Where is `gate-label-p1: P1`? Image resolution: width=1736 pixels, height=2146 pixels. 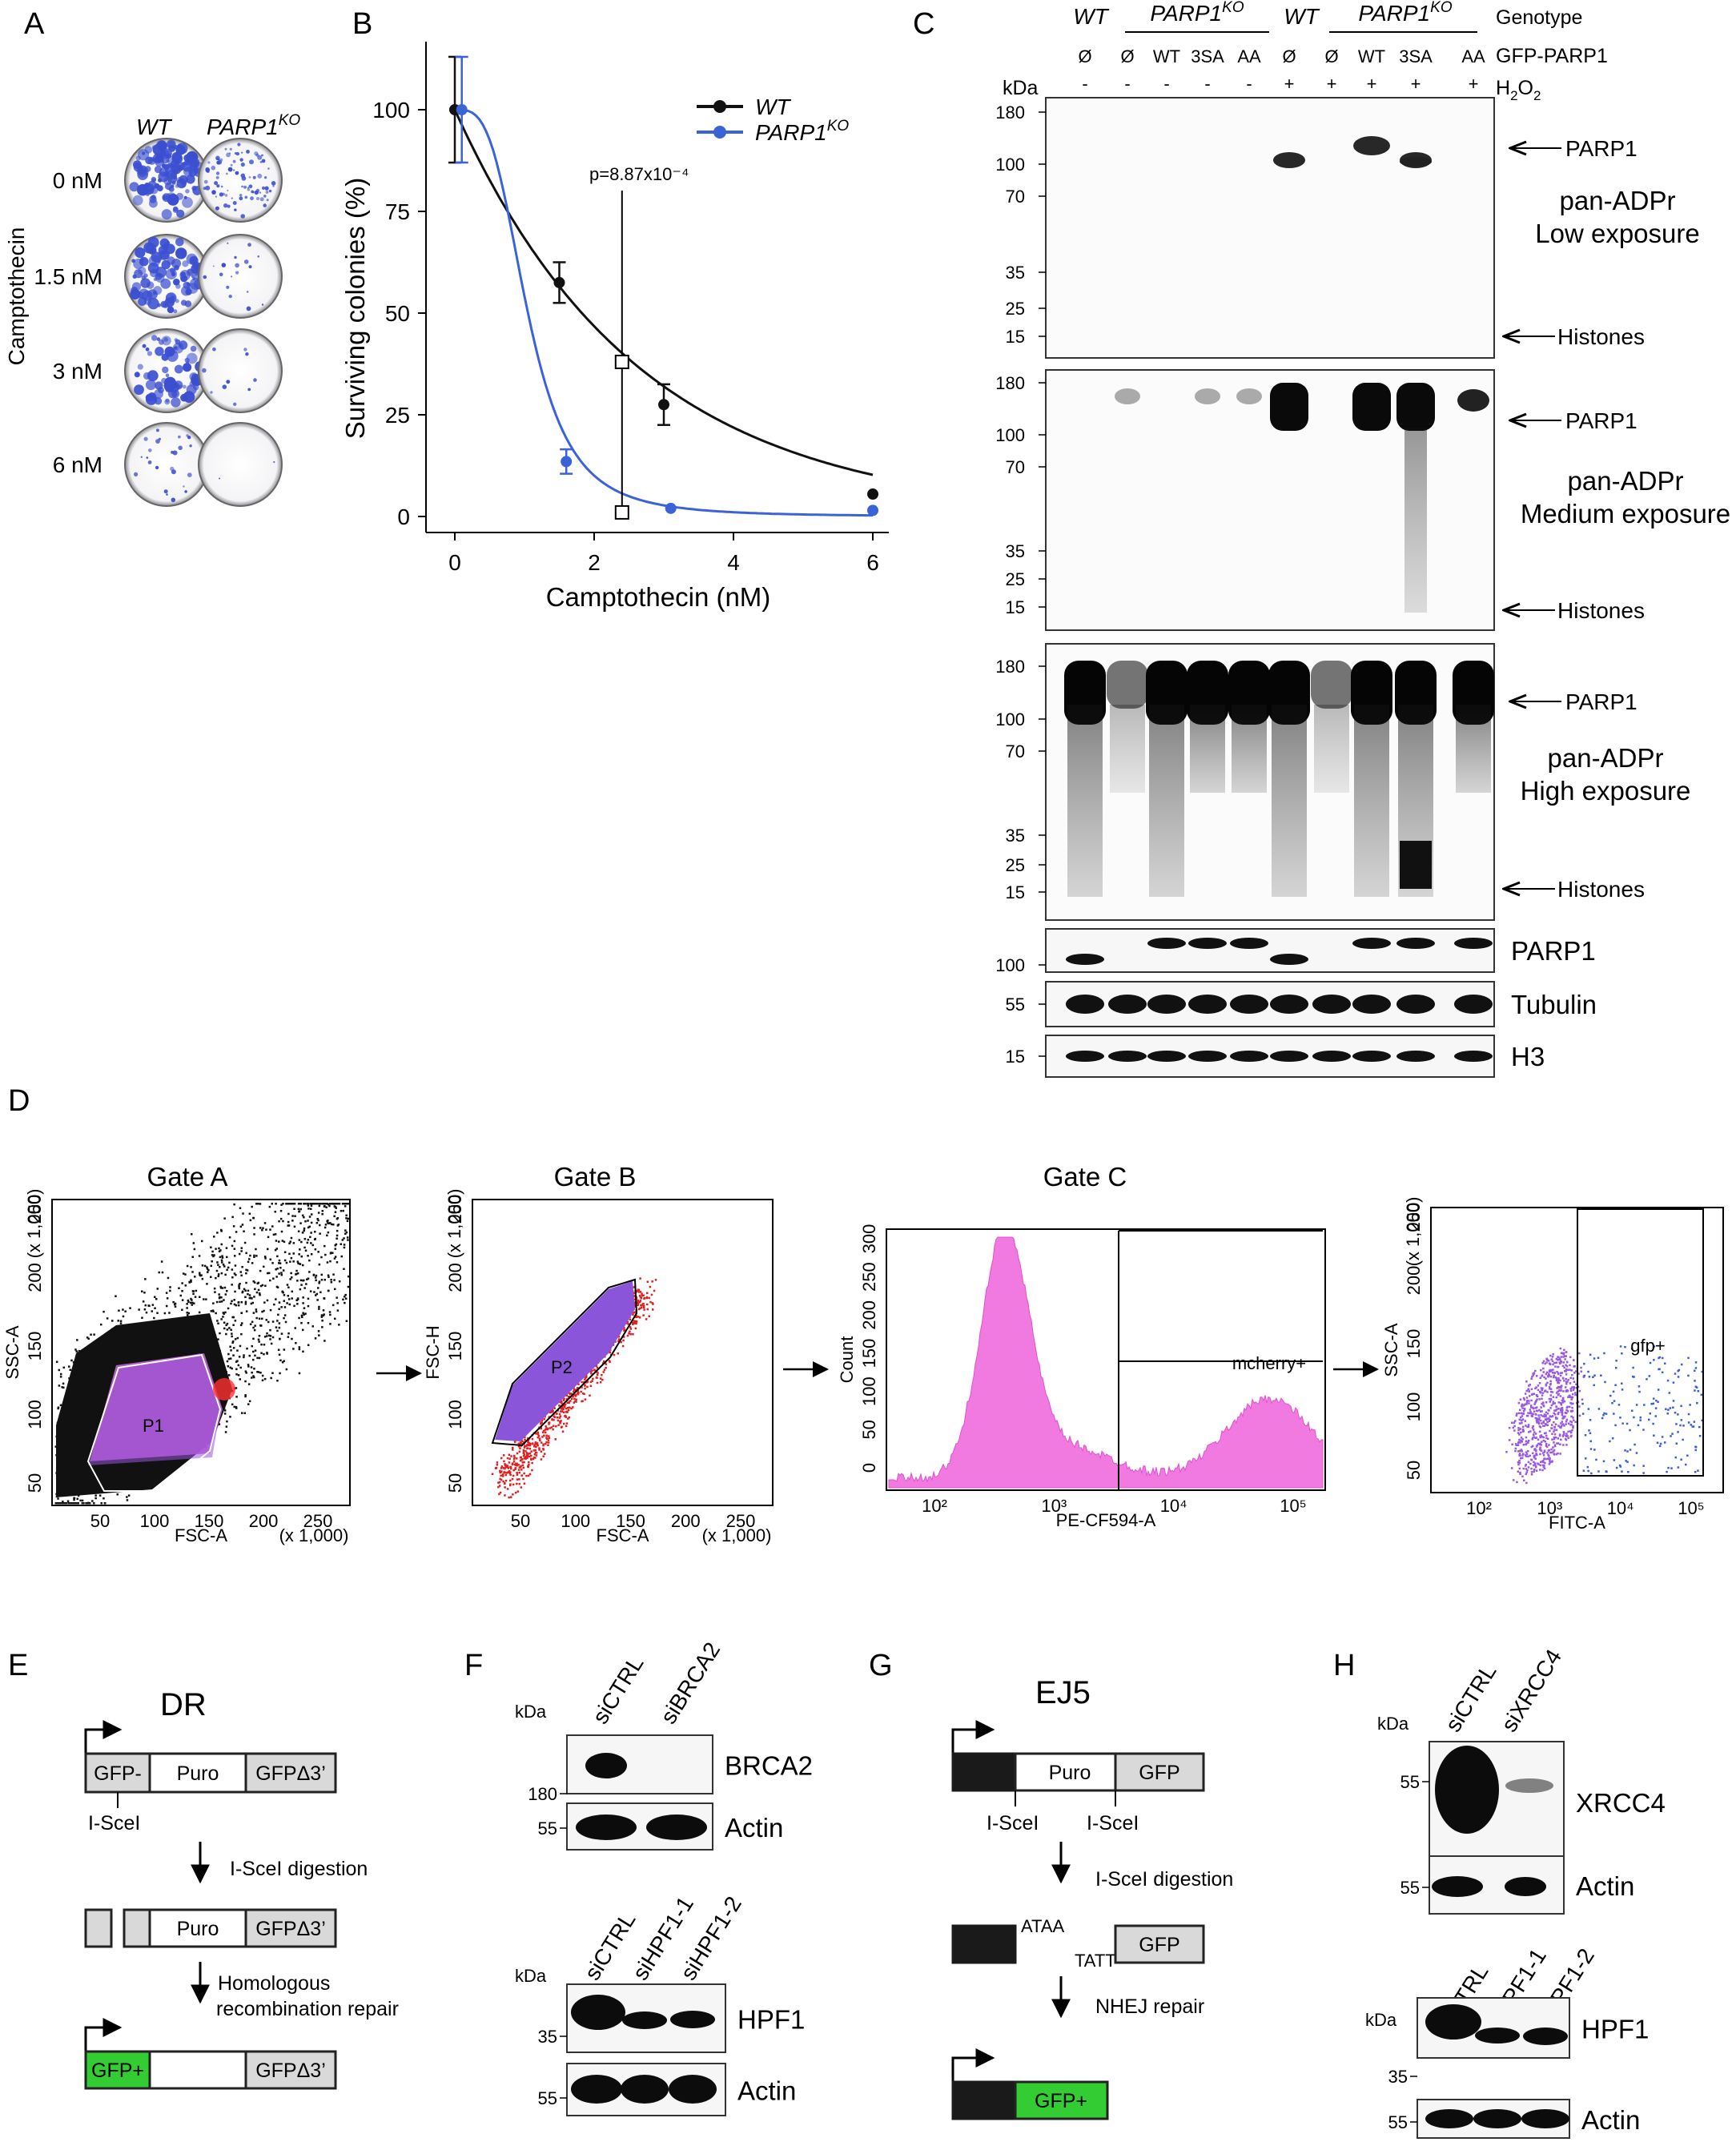
gate-label-p1: P1 is located at coordinates (153, 1426).